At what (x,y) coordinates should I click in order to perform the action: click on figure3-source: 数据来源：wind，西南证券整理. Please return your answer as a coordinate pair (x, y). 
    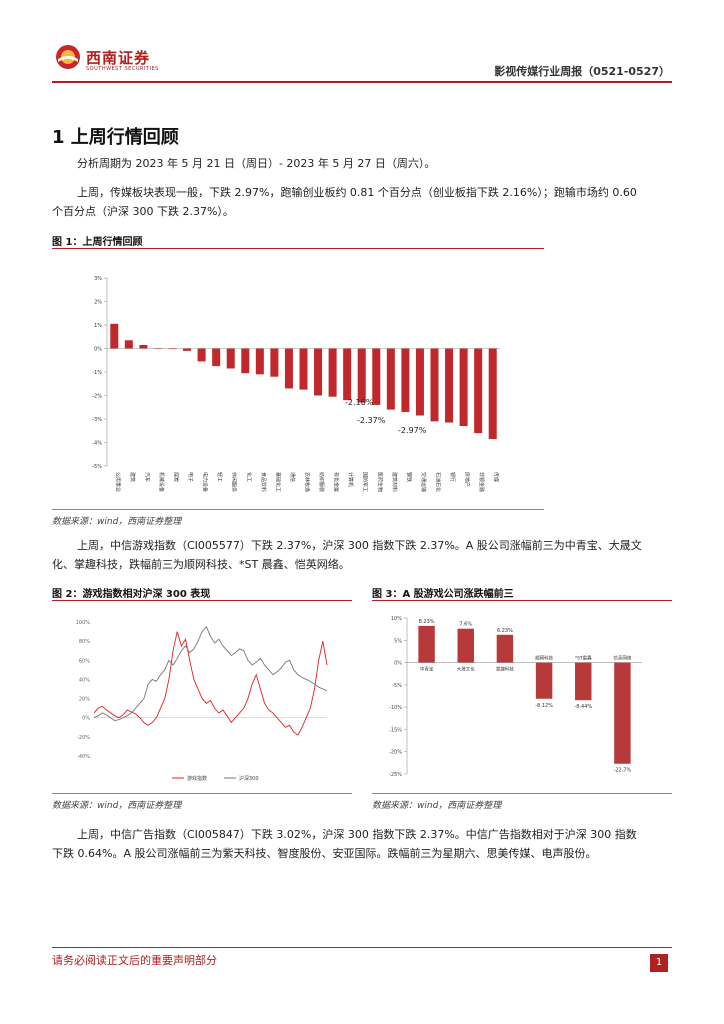
    Looking at the image, I should click on (437, 806).